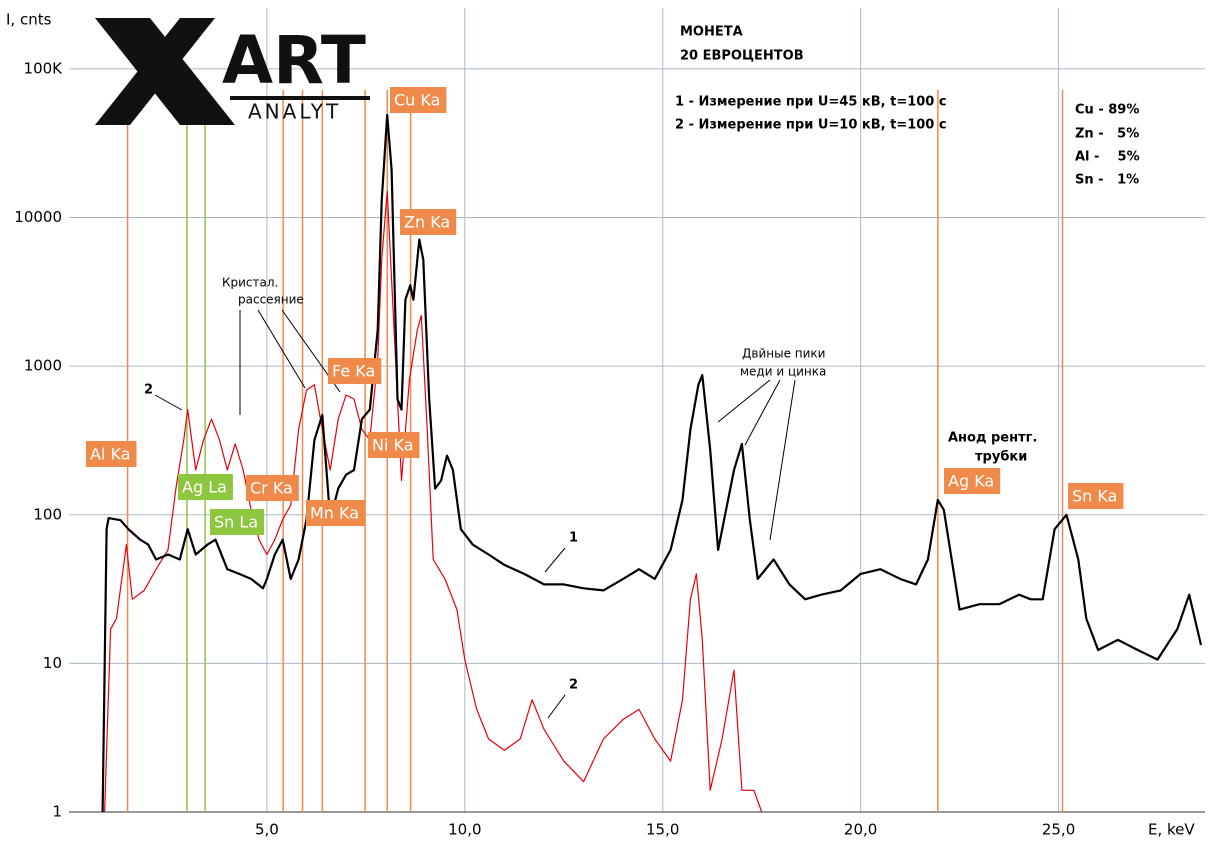 This screenshot has height=850, width=1215. I want to click on legend-text: 1 - Измерение при U=45 кВ, t=100 с, so click(811, 102).